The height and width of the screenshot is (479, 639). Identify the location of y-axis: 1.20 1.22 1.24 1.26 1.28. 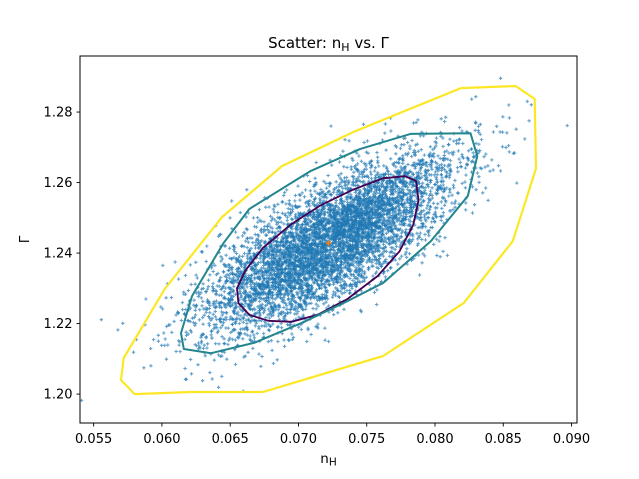
(62, 254).